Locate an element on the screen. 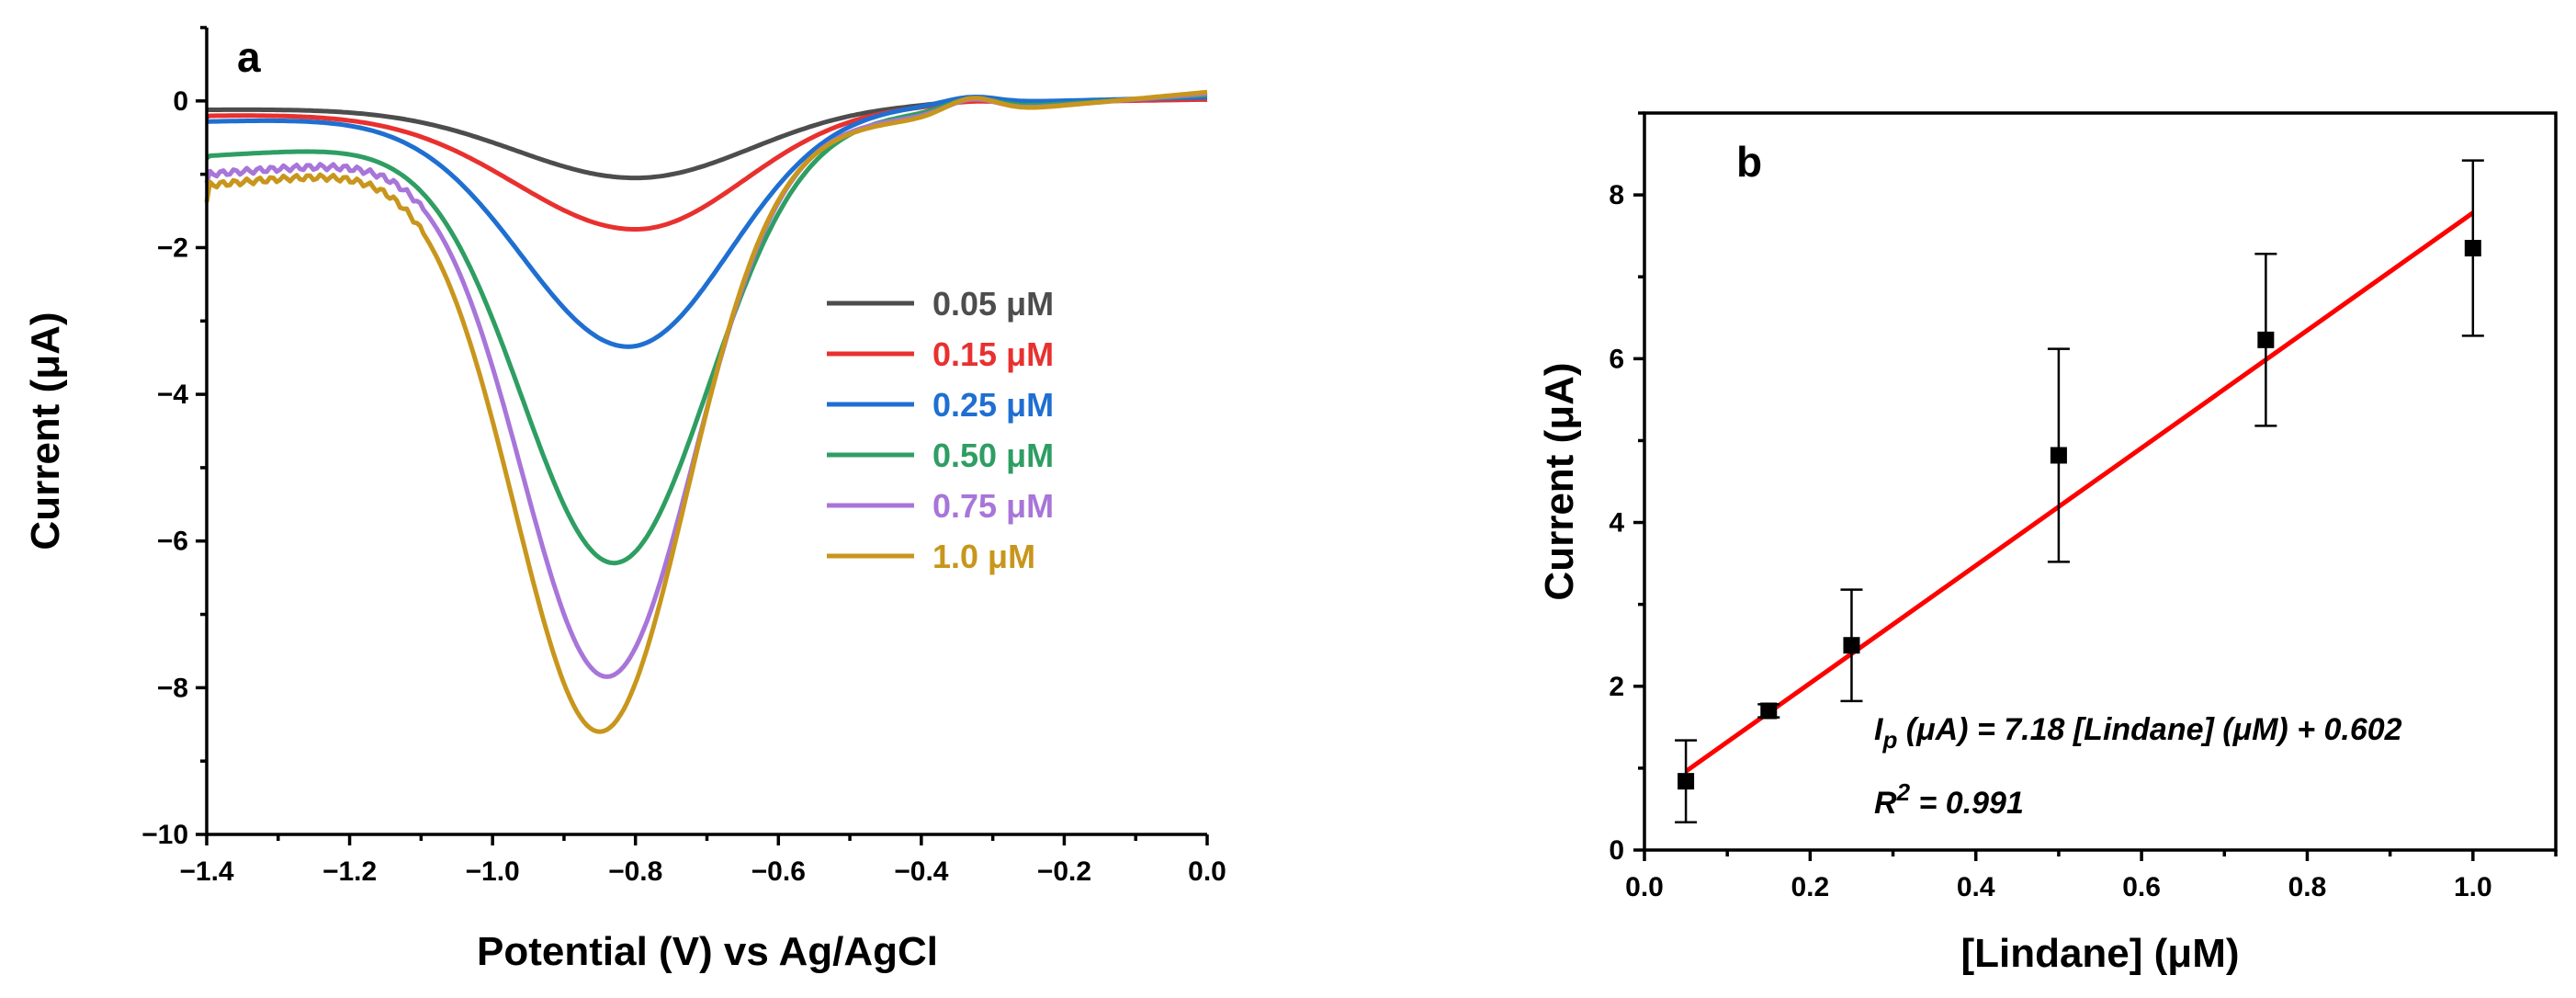  panel-a-x-axis-title: Potential (V) vs Ag/AgCl is located at coordinates (707, 952).